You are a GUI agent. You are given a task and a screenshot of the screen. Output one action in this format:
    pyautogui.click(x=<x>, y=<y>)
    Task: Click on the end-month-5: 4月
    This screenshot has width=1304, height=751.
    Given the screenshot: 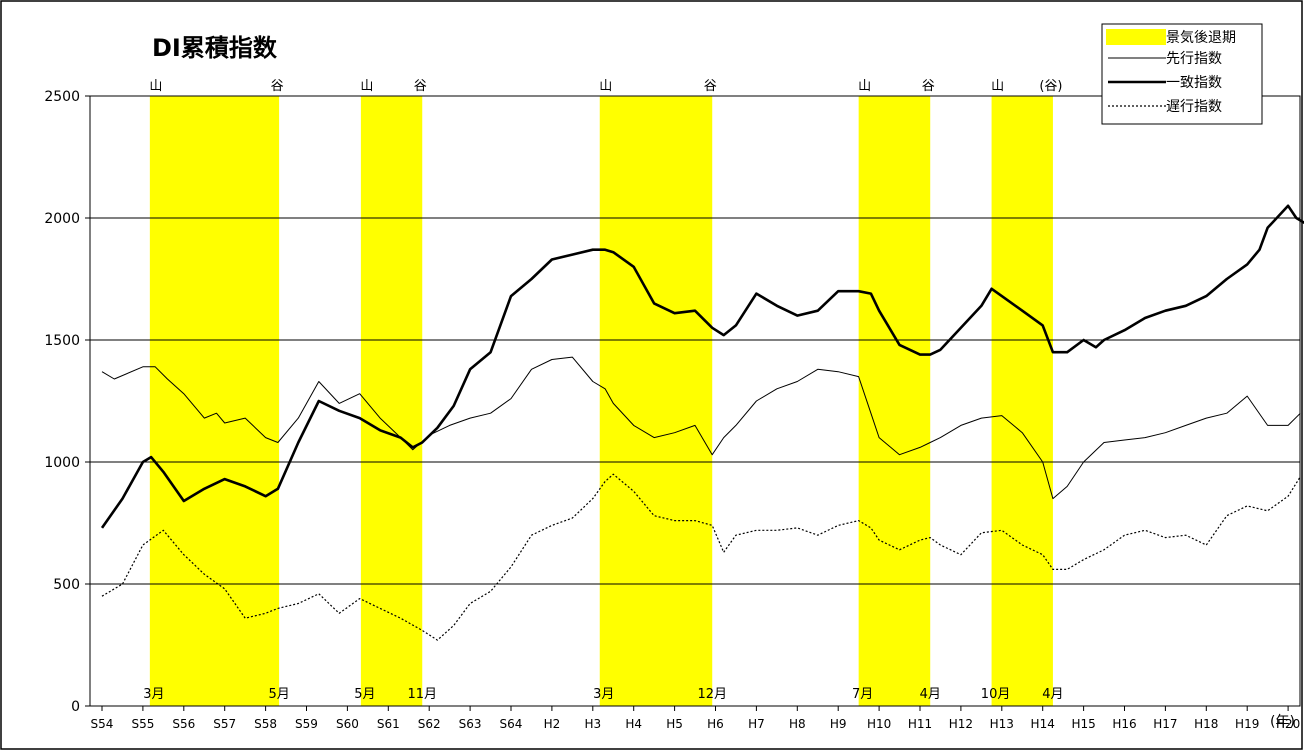 What is the action you would take?
    pyautogui.click(x=1052, y=694)
    